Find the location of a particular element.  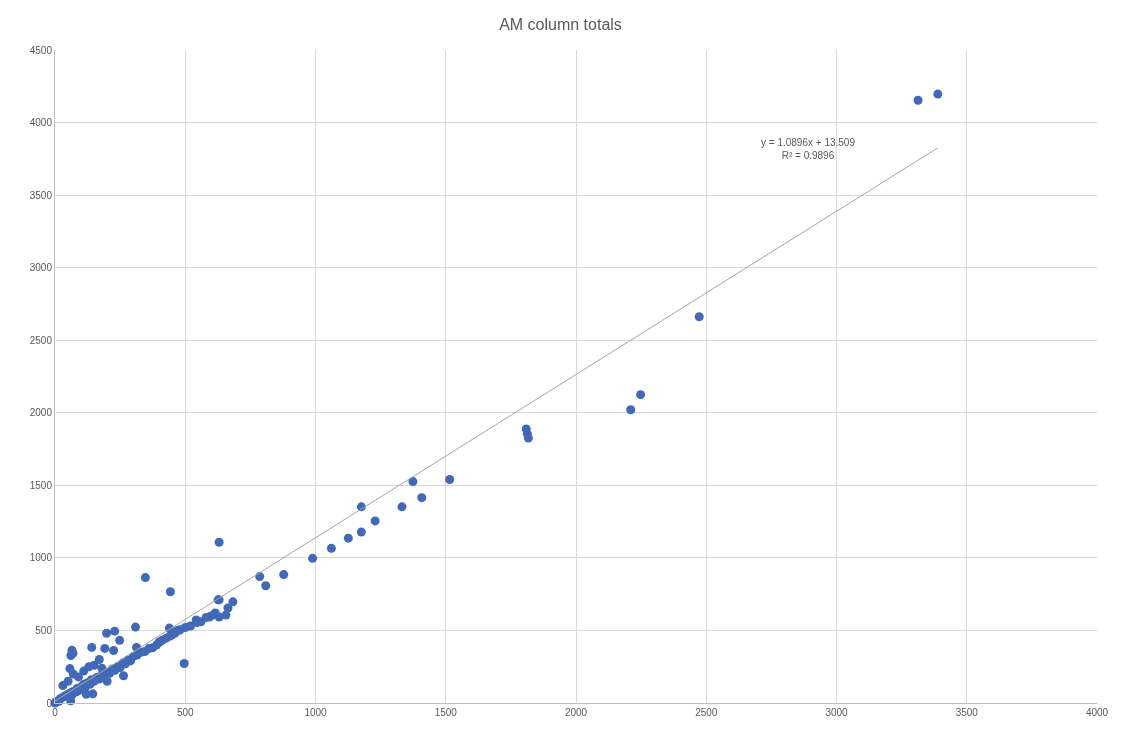

x-tick-label: 2500 is located at coordinates (706, 712).